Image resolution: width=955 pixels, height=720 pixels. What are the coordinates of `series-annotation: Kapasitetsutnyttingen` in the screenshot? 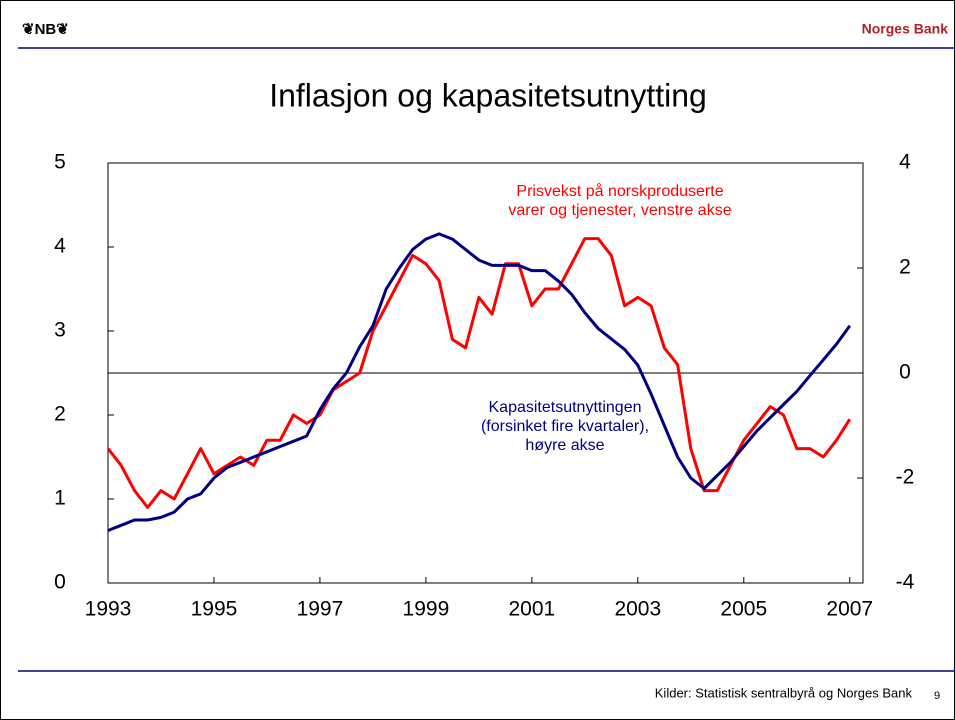 It's located at (565, 407).